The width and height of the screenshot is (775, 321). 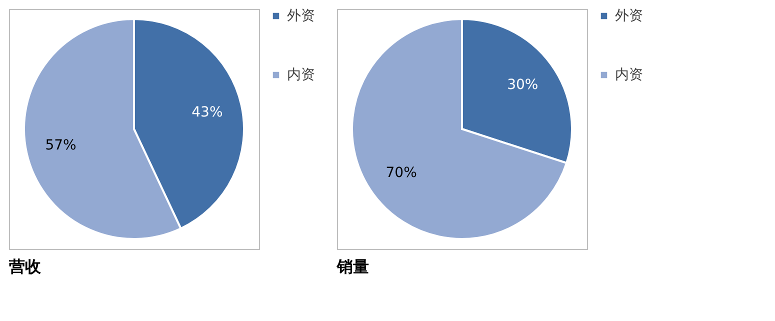 I want to click on data-label: 30%, so click(x=522, y=84).